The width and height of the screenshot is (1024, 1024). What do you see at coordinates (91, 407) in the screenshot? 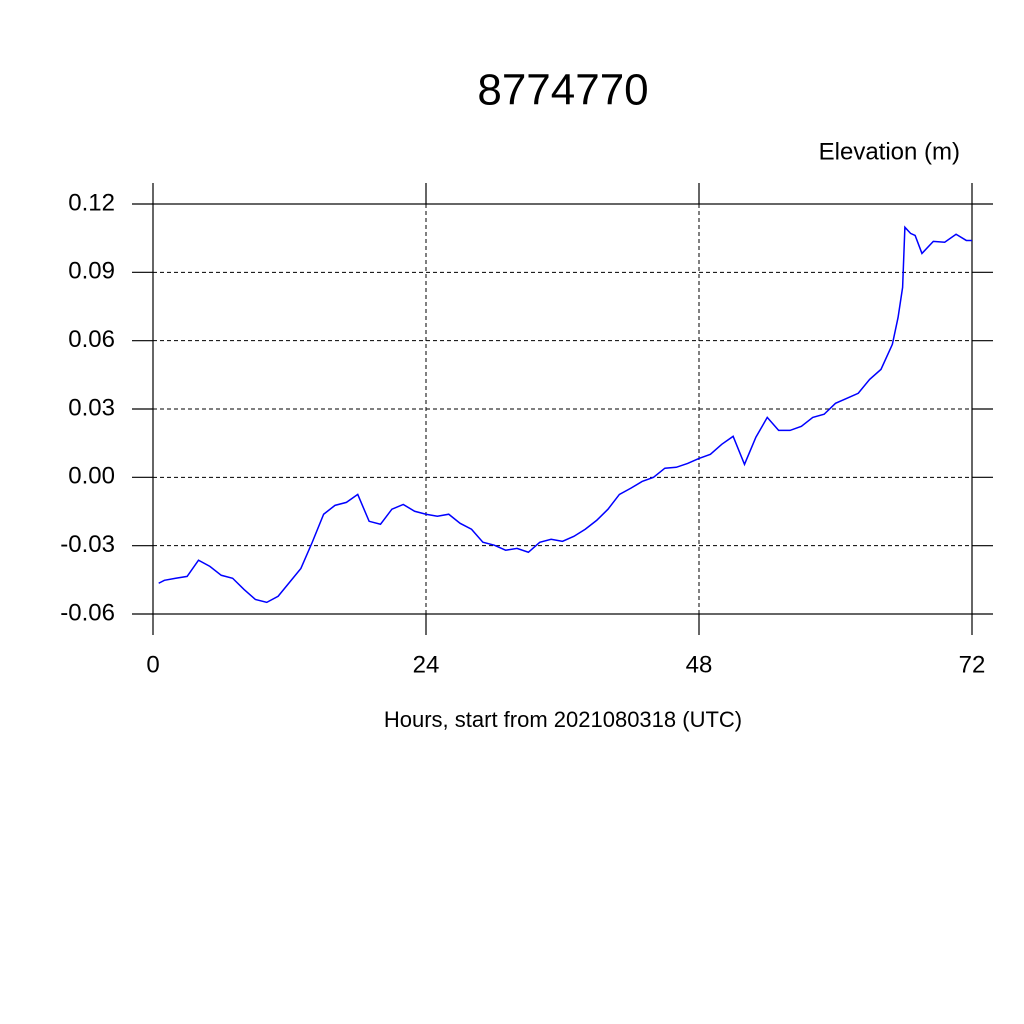
I see `y-tick-label: 0.03` at bounding box center [91, 407].